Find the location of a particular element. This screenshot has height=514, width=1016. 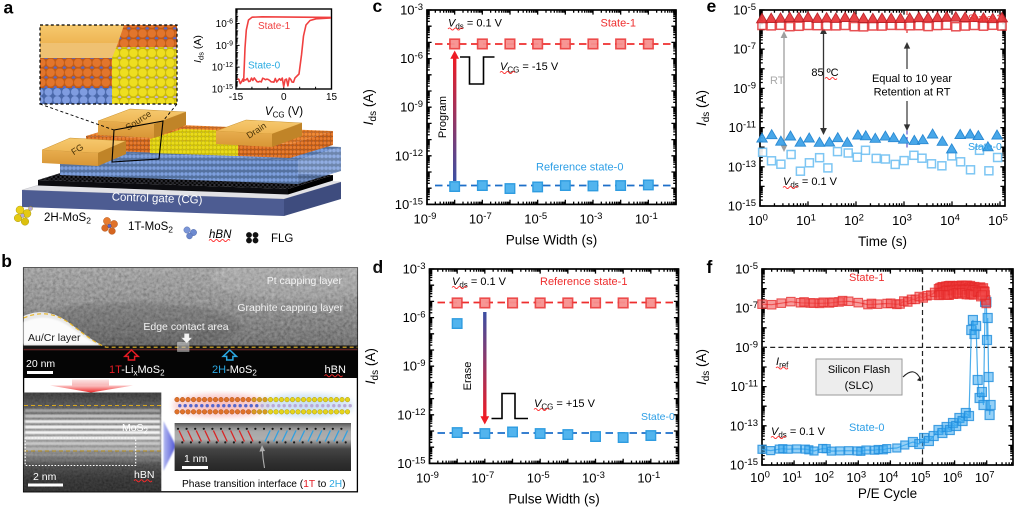

svg-text: f is located at coordinates (710, 267).